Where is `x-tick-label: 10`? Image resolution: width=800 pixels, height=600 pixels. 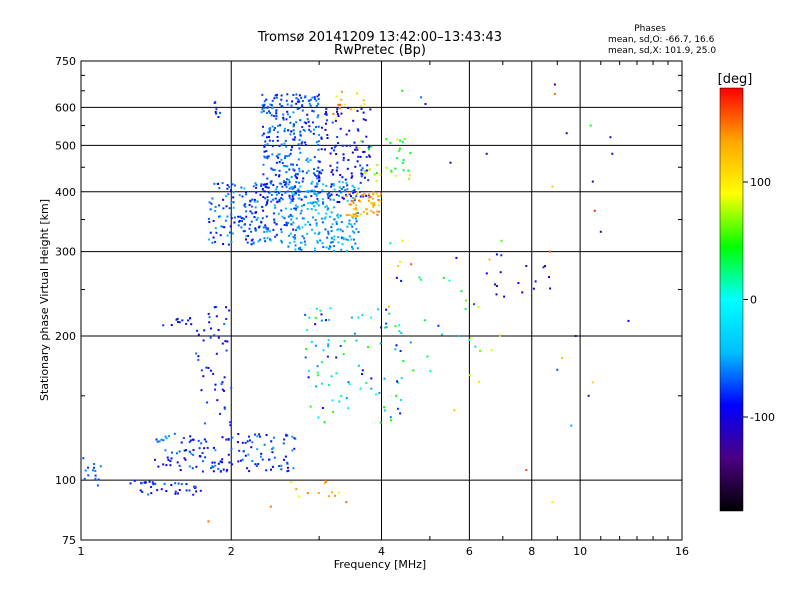 x-tick-label: 10 is located at coordinates (580, 551).